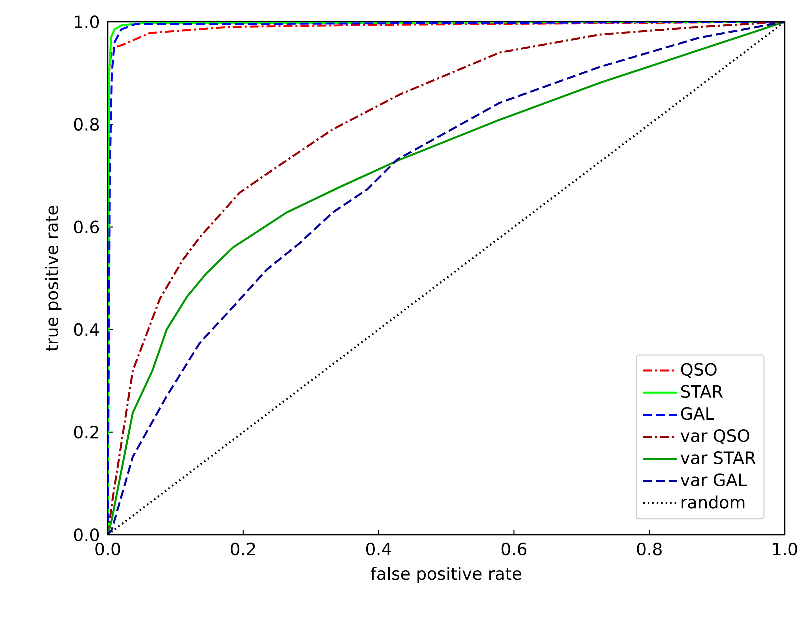 The image size is (808, 617). I want to click on x-tick-label: 0.4, so click(379, 549).